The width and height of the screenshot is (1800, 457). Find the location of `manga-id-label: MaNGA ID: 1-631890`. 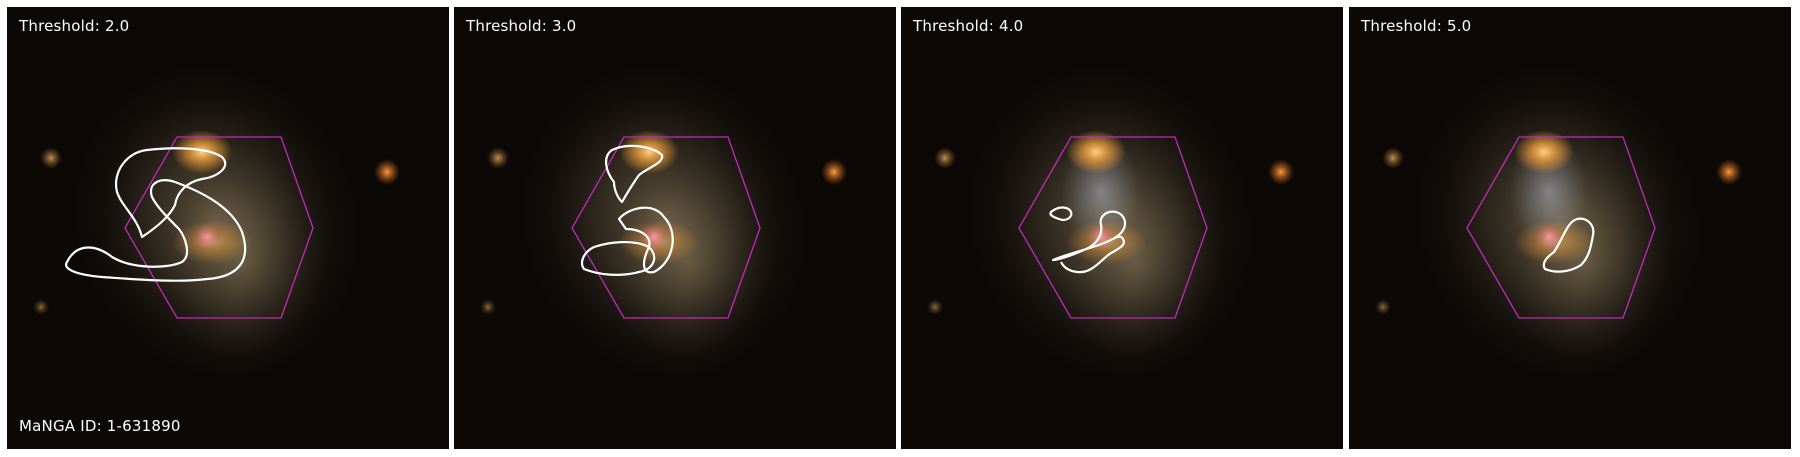

manga-id-label: MaNGA ID: 1-631890 is located at coordinates (100, 426).